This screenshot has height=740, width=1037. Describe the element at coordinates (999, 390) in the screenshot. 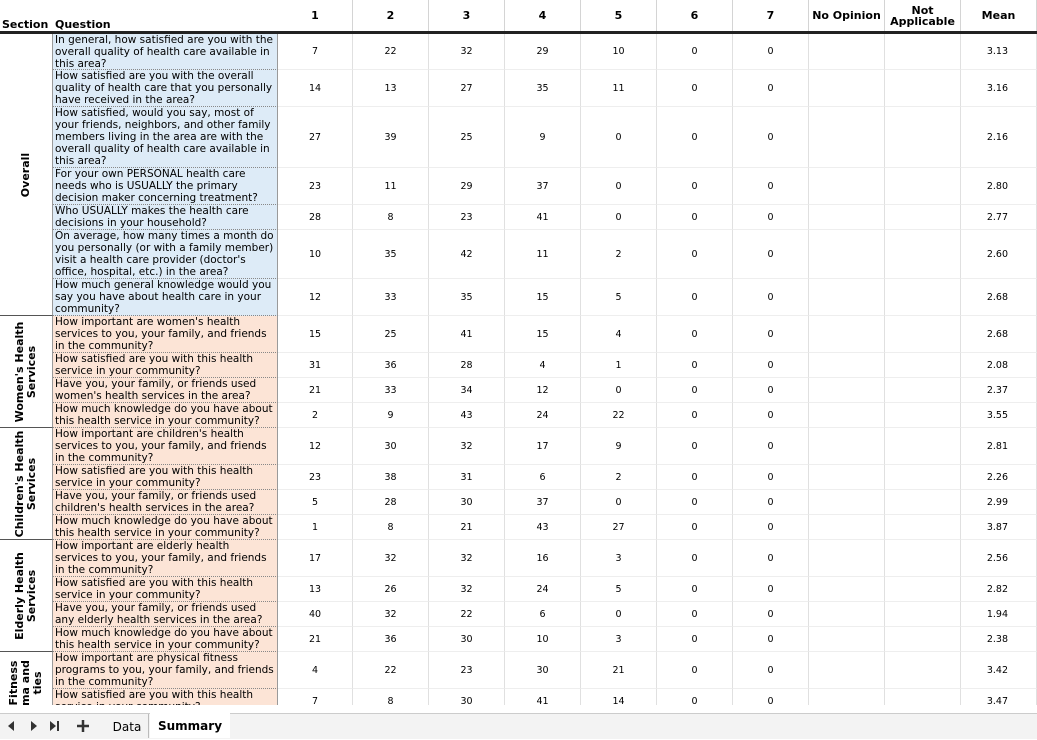

I see `mean-cell: 2.37` at that location.